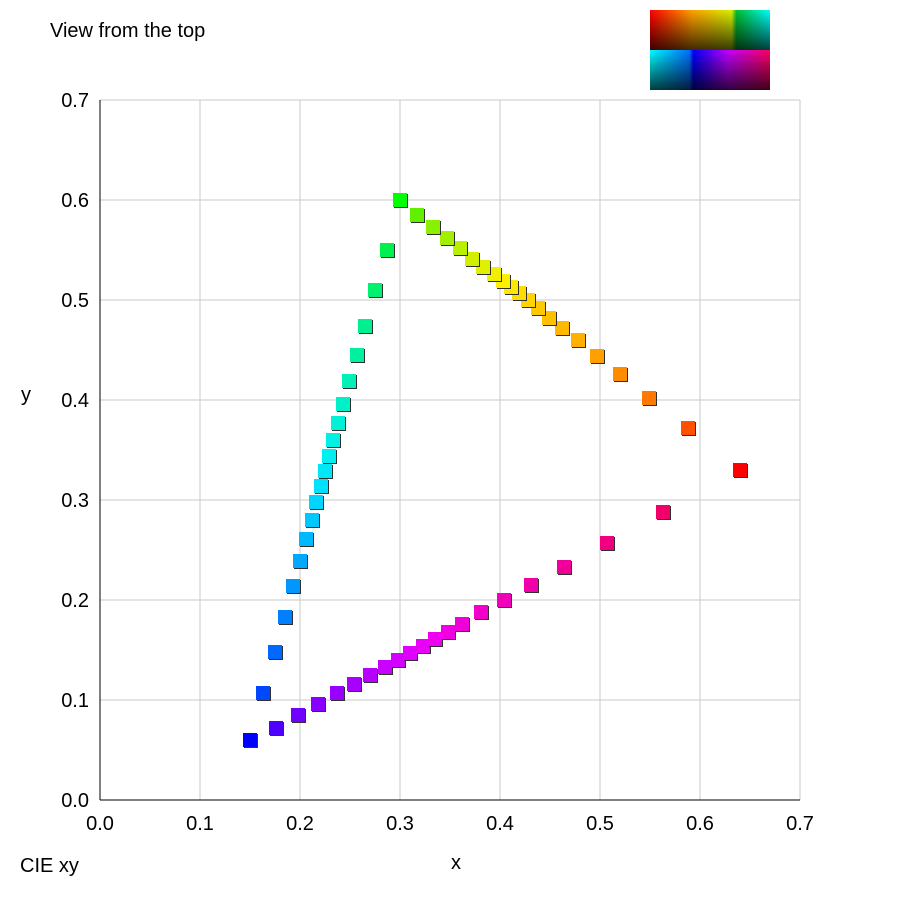 The height and width of the screenshot is (900, 900). What do you see at coordinates (500, 824) in the screenshot?
I see `x-tick-label: 0.4` at bounding box center [500, 824].